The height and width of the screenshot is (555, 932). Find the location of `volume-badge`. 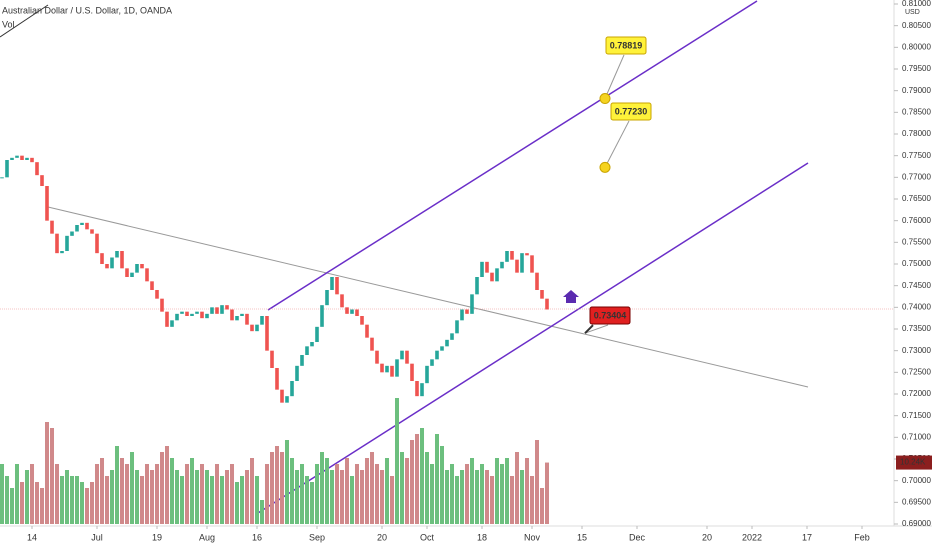

volume-badge is located at coordinates (914, 462).